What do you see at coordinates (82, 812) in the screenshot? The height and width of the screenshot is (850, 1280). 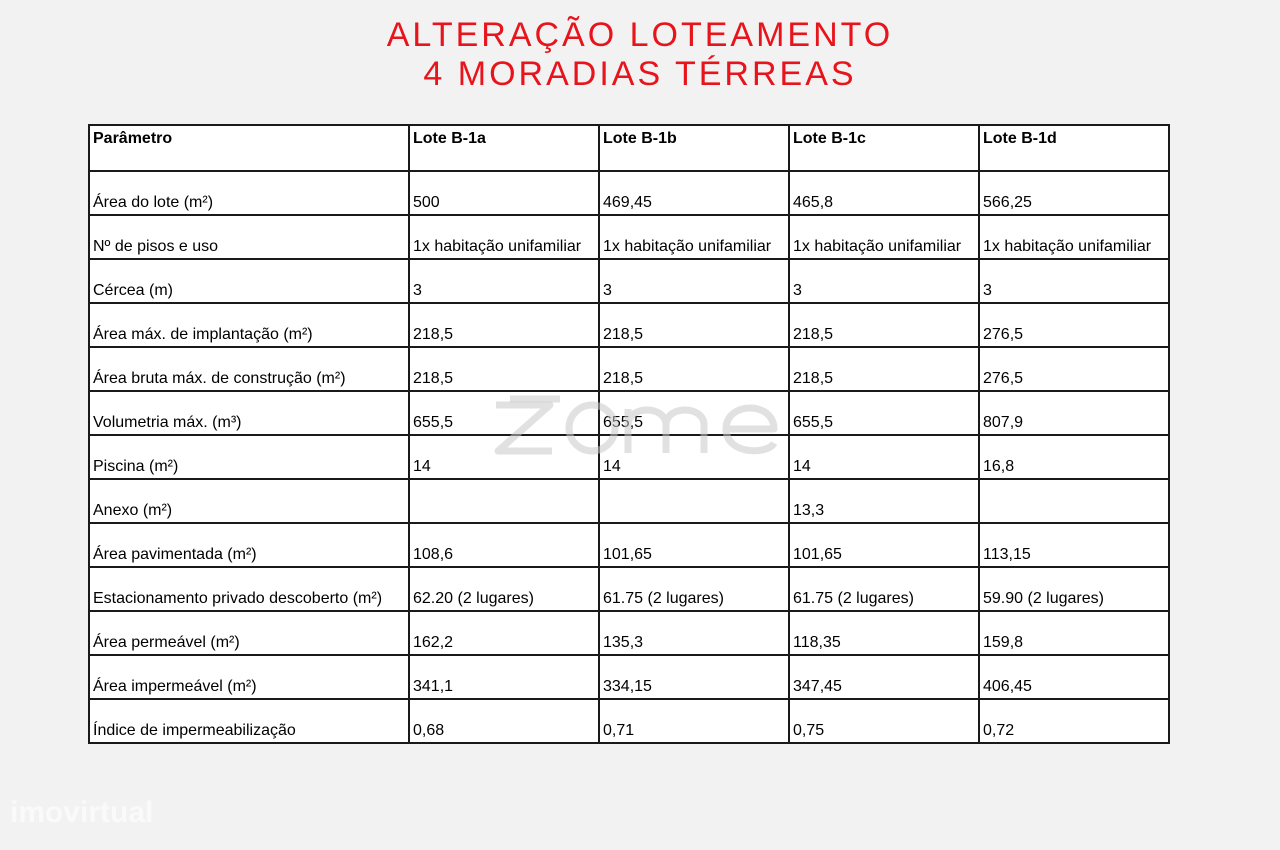 I see `imovirtual-watermark: imovirtual` at bounding box center [82, 812].